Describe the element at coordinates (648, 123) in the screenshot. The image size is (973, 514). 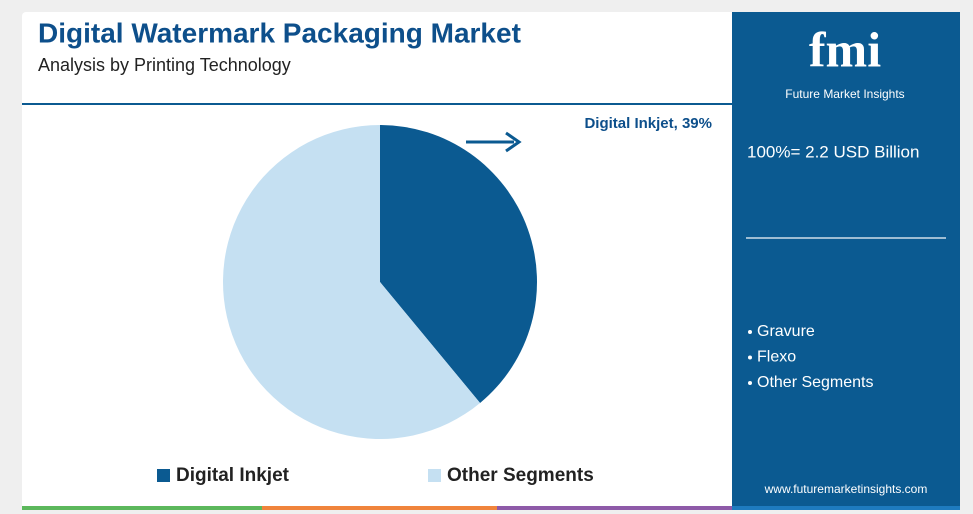
I see `data-label: Digital Inkjet, 39%` at that location.